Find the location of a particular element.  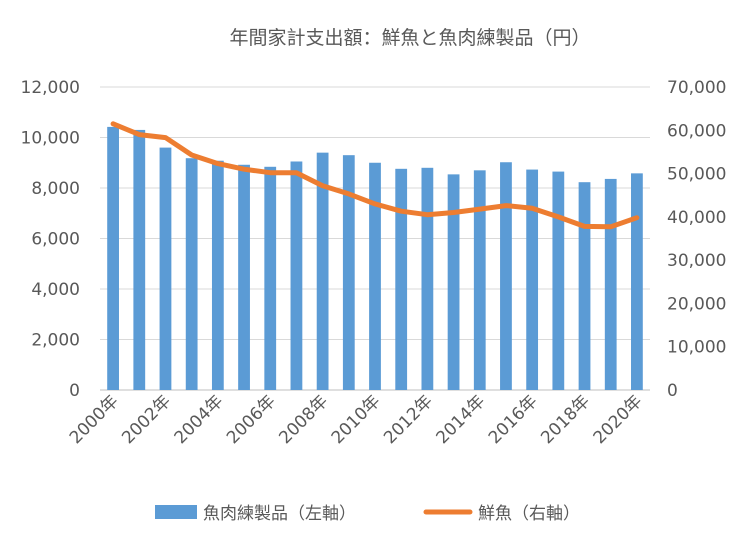

x-axis-tick-label: 2018年 is located at coordinates (565, 419).